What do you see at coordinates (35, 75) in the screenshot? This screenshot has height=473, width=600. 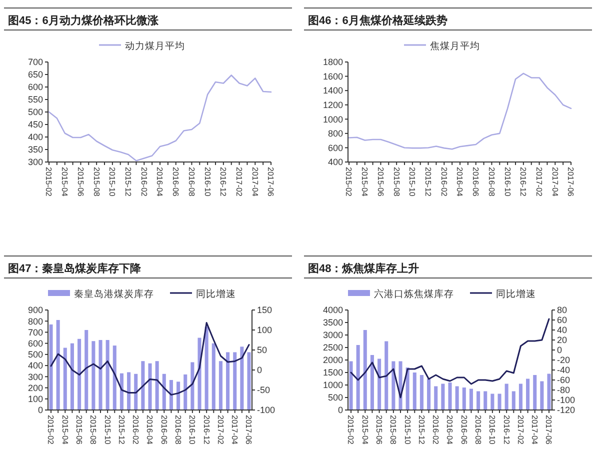 I see `y-tick-label: 650` at bounding box center [35, 75].